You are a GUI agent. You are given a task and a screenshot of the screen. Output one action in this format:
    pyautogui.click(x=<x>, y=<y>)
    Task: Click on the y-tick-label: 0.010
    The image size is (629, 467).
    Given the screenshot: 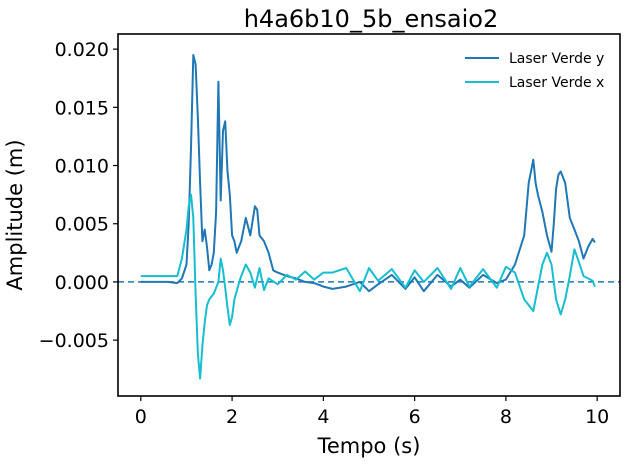 What is the action you would take?
    pyautogui.click(x=82, y=167)
    